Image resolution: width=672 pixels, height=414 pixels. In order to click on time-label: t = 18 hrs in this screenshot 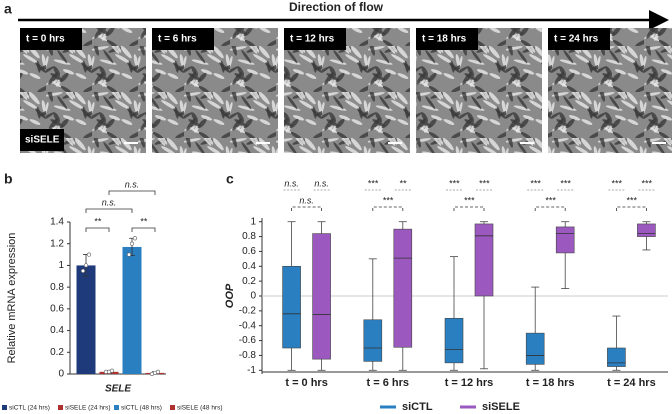, I will do `click(444, 39)`.